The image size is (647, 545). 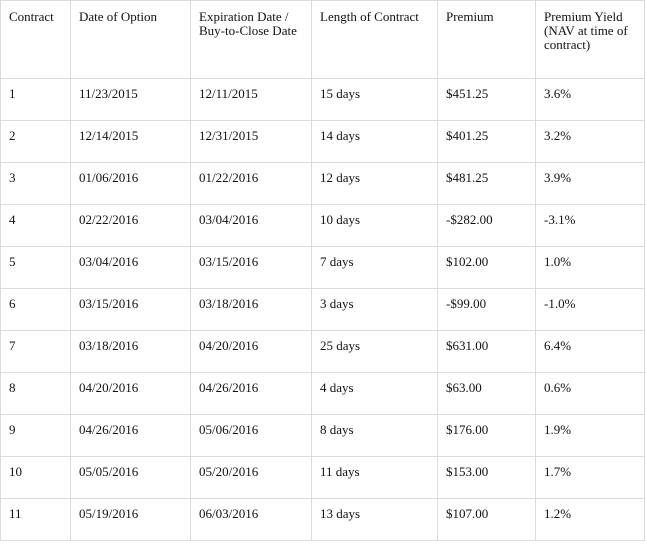 What do you see at coordinates (35, 225) in the screenshot?
I see `table-cell: 4` at bounding box center [35, 225].